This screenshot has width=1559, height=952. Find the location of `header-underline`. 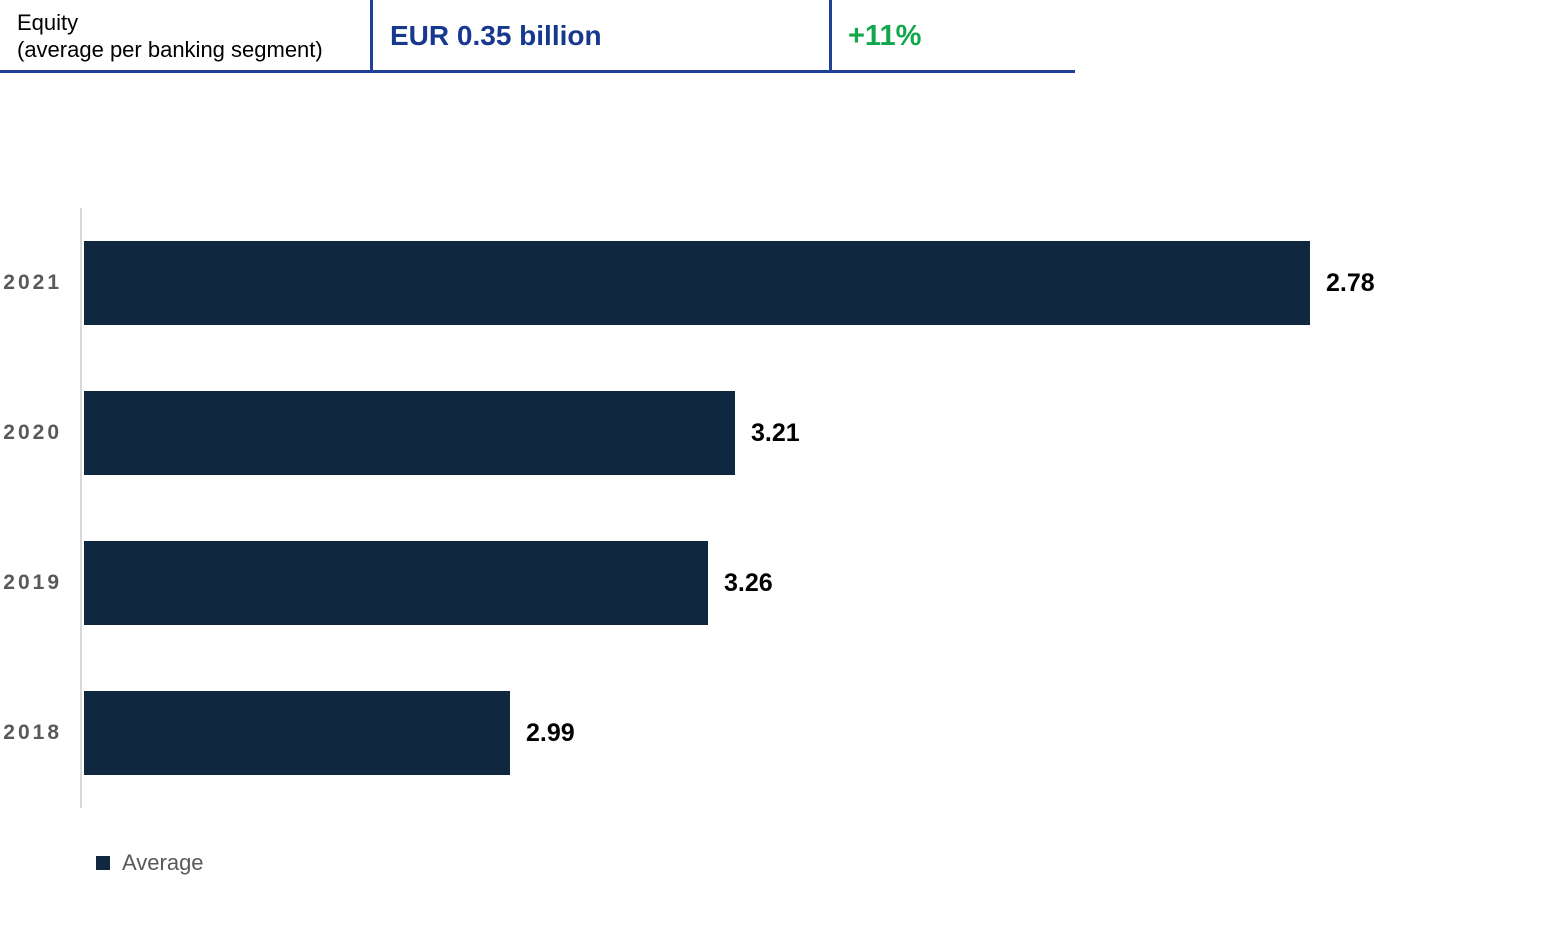

header-underline is located at coordinates (537, 71).